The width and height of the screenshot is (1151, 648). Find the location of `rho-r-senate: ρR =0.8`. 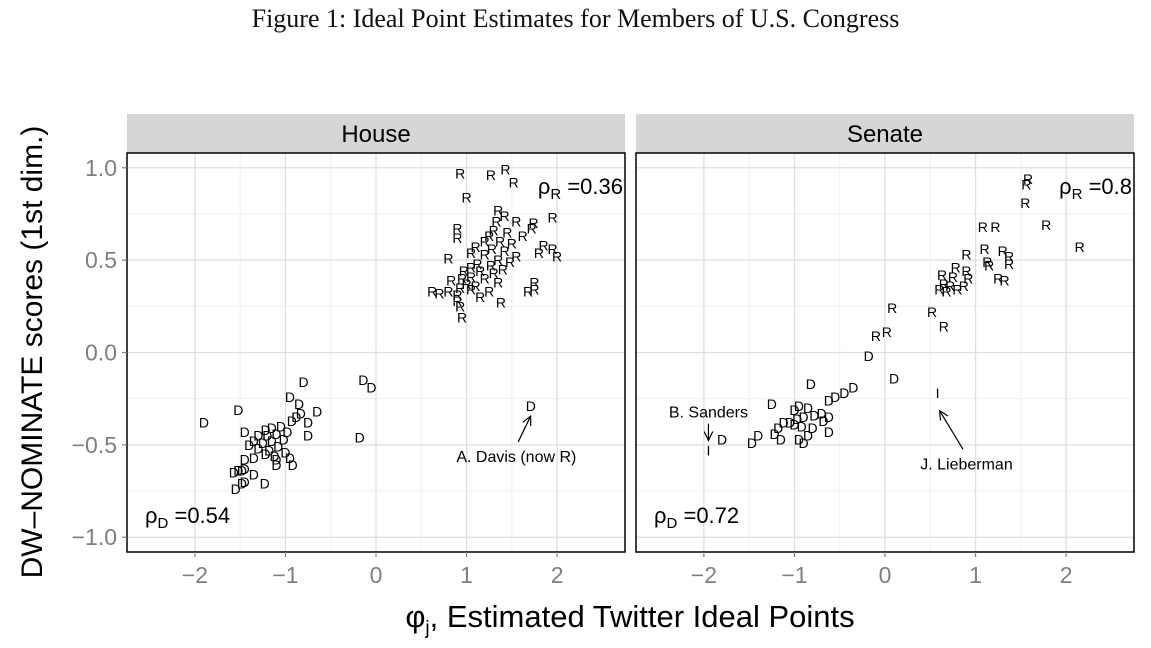

rho-r-senate: ρR =0.8 is located at coordinates (1095, 188).